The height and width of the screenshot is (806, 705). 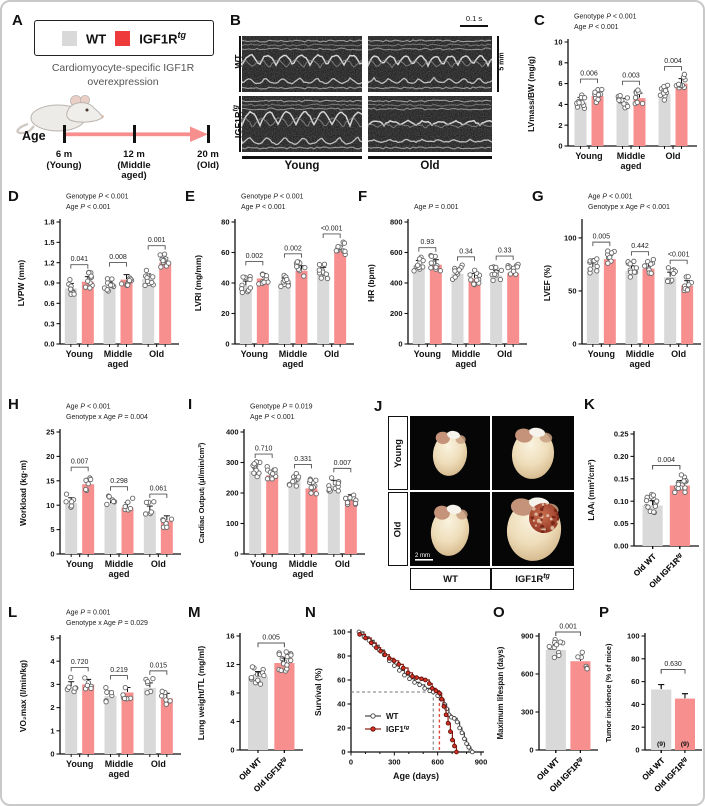 What do you see at coordinates (235, 20) in the screenshot?
I see `panel-letter-b: B` at bounding box center [235, 20].